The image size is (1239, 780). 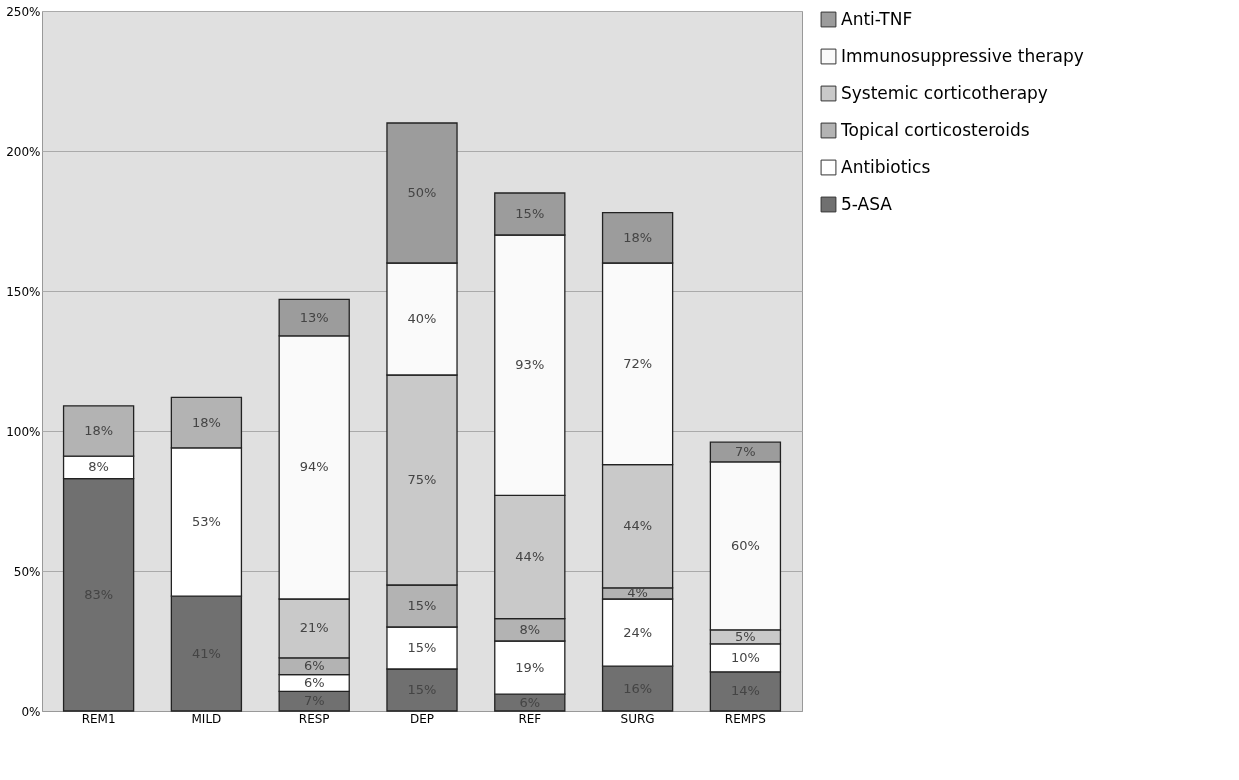 What do you see at coordinates (422, 718) in the screenshot?
I see `x-tick-label: DEP` at bounding box center [422, 718].